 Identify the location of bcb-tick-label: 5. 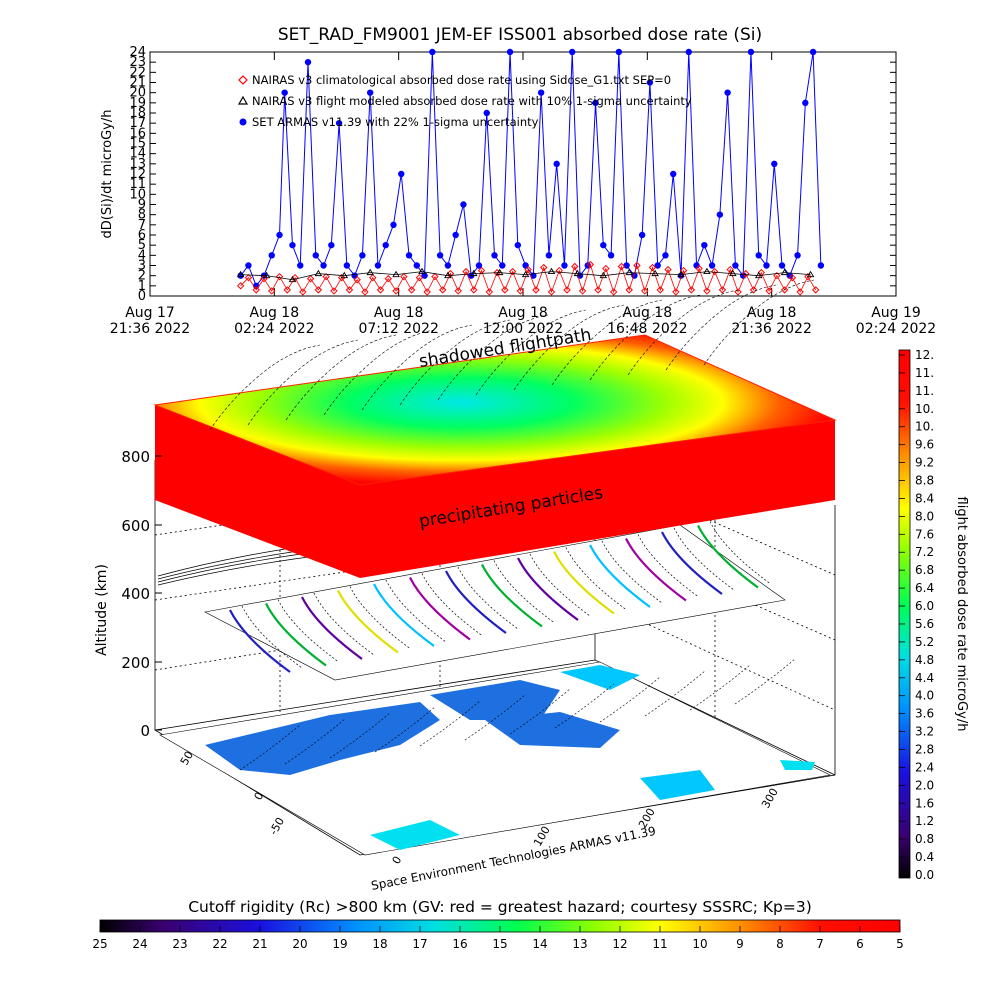
(900, 944).